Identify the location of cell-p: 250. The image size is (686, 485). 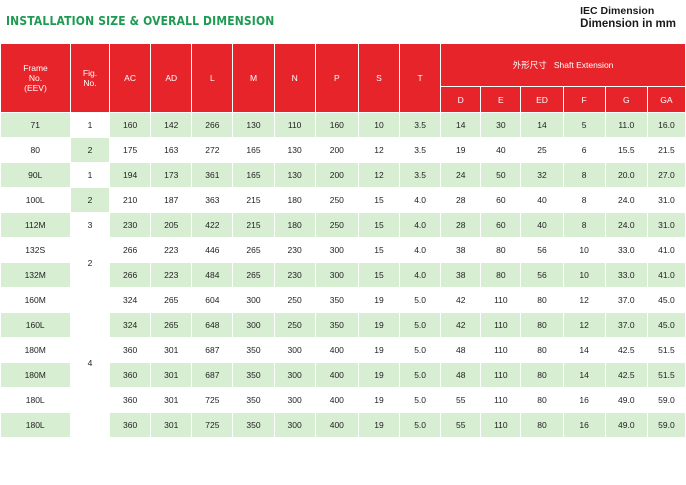
(337, 225).